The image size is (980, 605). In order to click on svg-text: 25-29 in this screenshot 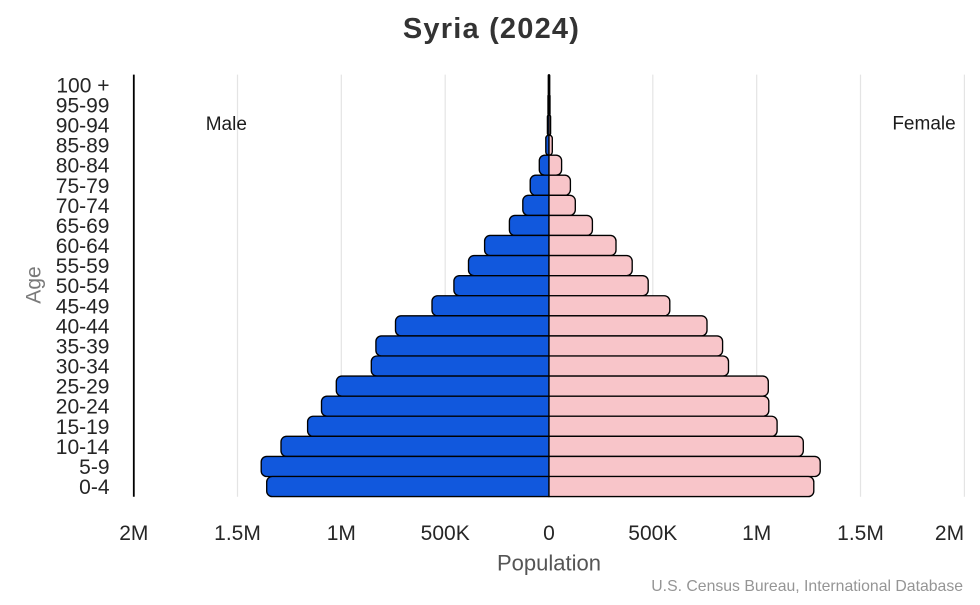, I will do `click(83, 387)`.